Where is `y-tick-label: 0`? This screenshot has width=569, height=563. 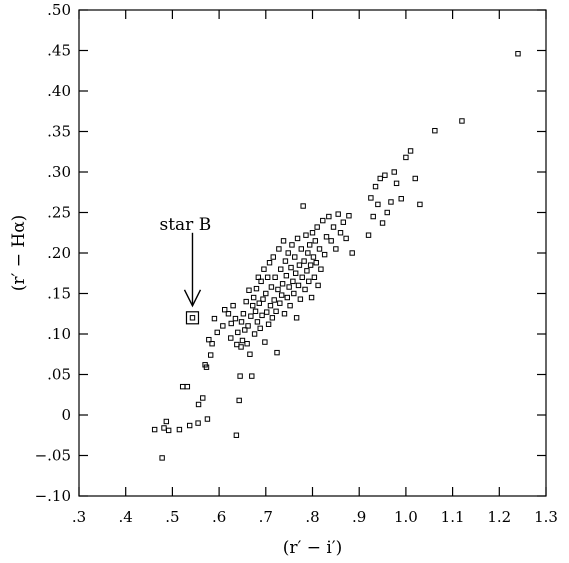
y-tick-label: 0 is located at coordinates (66, 415).